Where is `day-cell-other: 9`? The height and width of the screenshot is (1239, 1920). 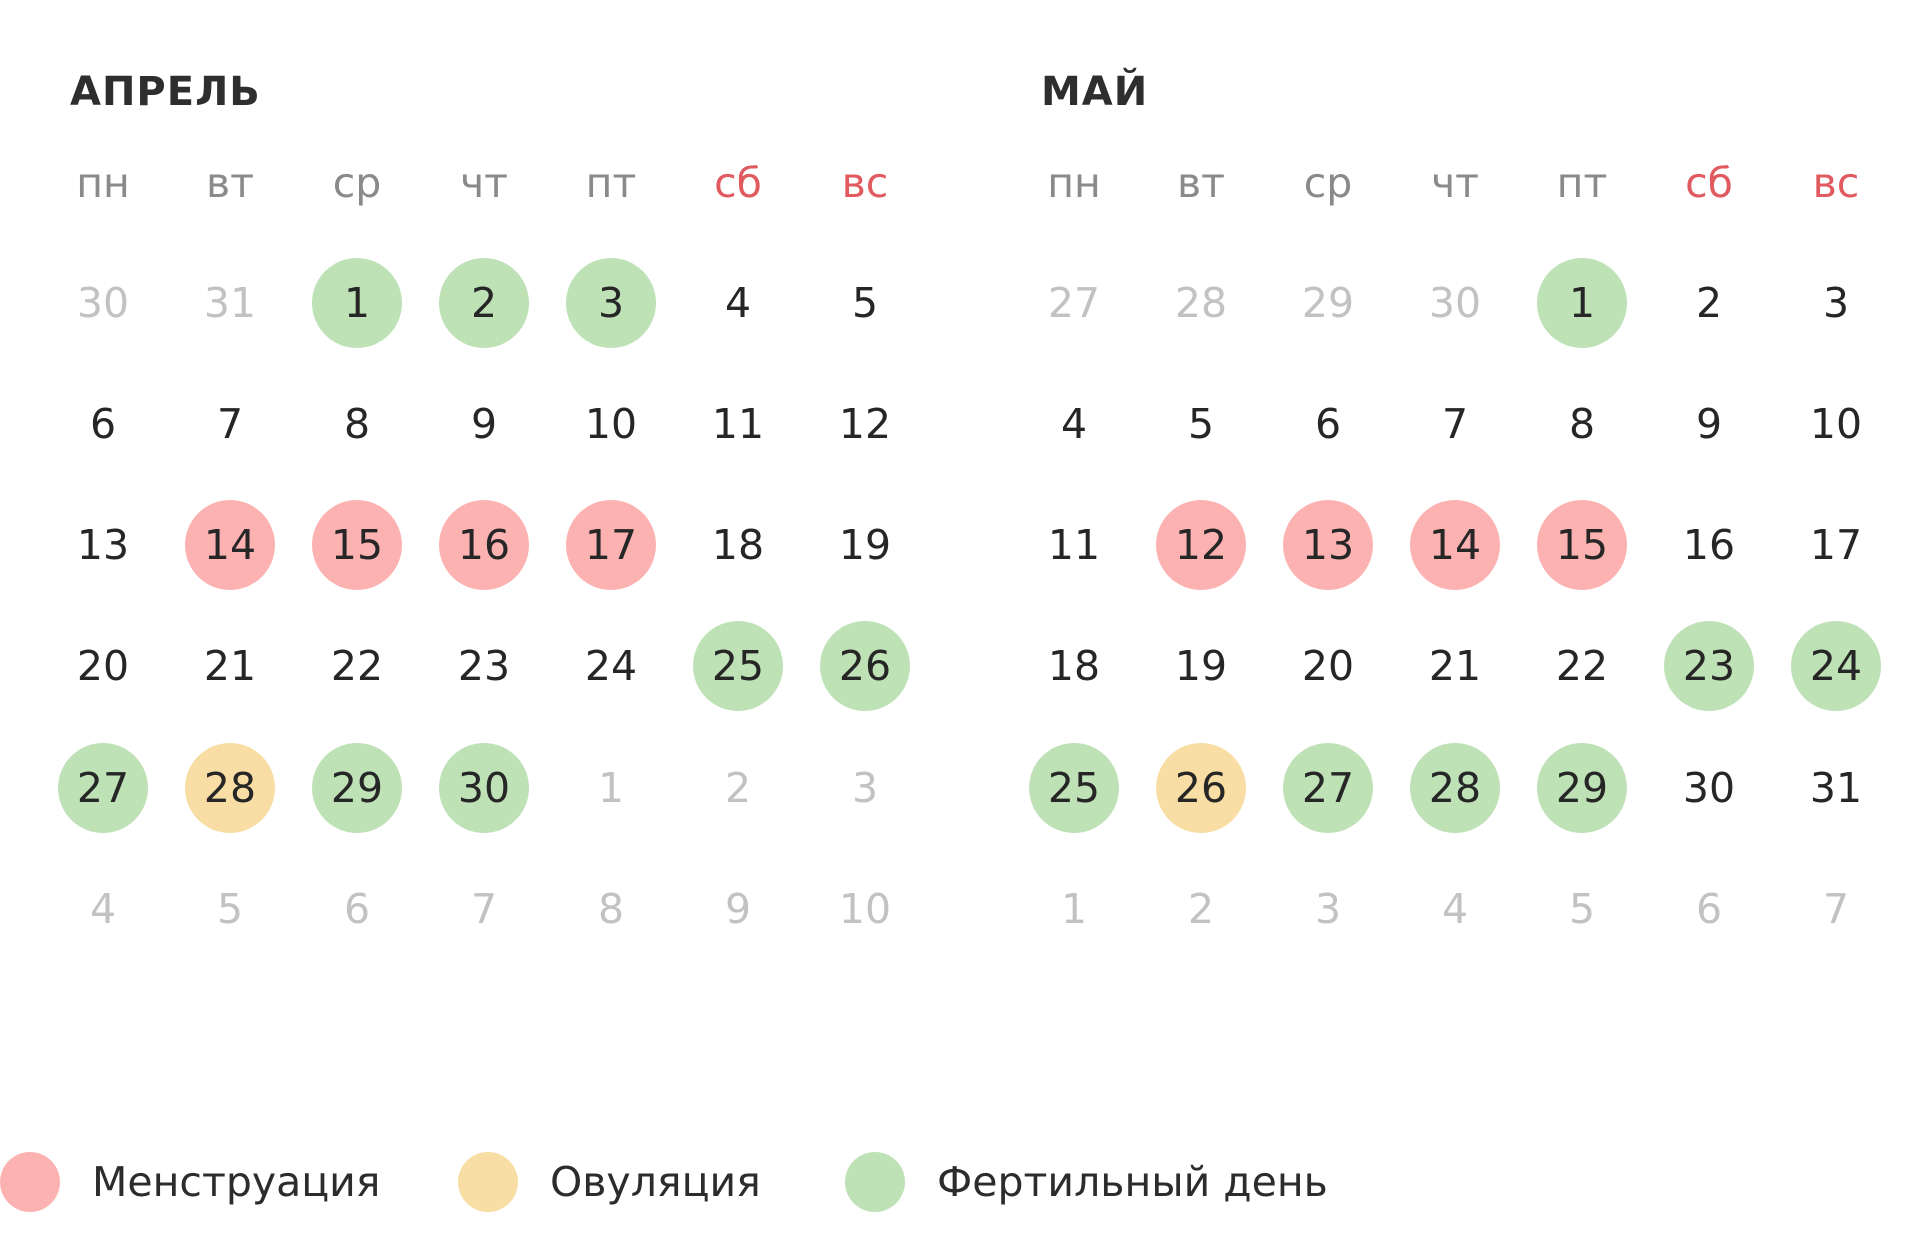 day-cell-other: 9 is located at coordinates (738, 909).